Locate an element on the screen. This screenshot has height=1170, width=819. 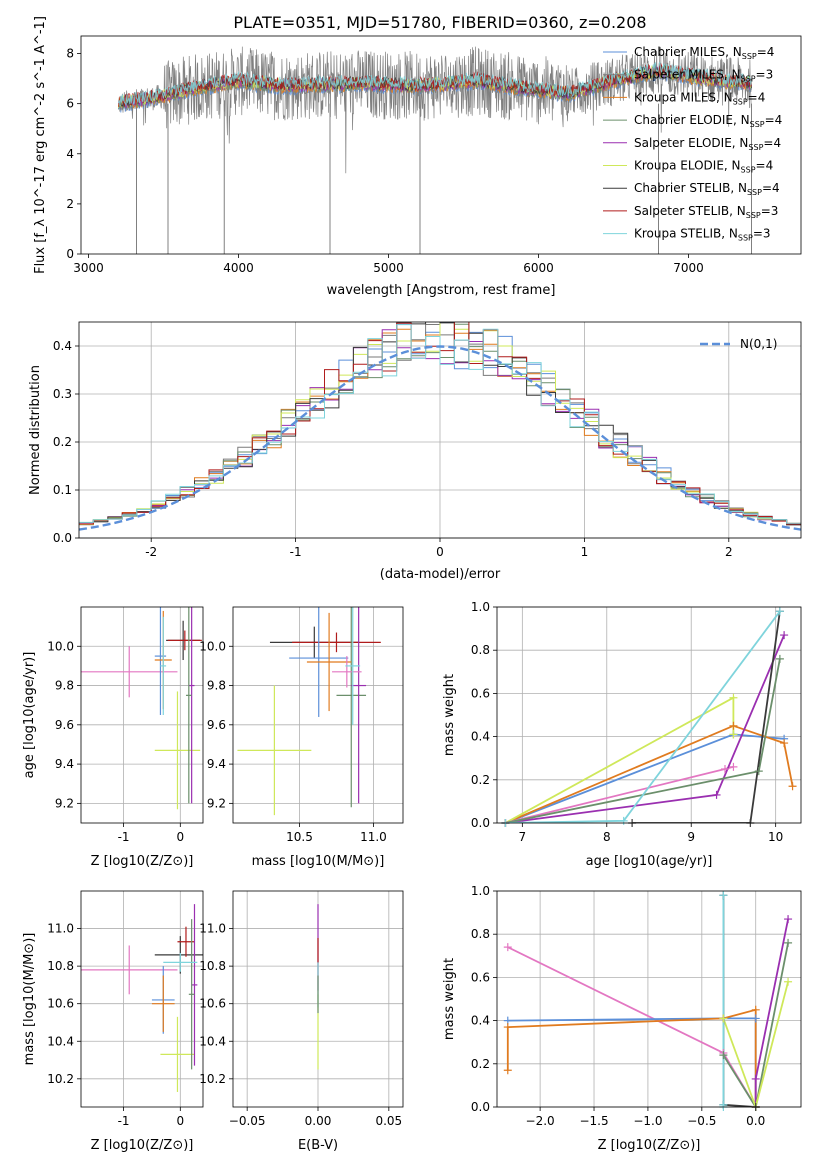
y-axis-label: Flux [f_λ 10^-17 erg cm^-2 s^-1 A^-1] is located at coordinates (40, 145).